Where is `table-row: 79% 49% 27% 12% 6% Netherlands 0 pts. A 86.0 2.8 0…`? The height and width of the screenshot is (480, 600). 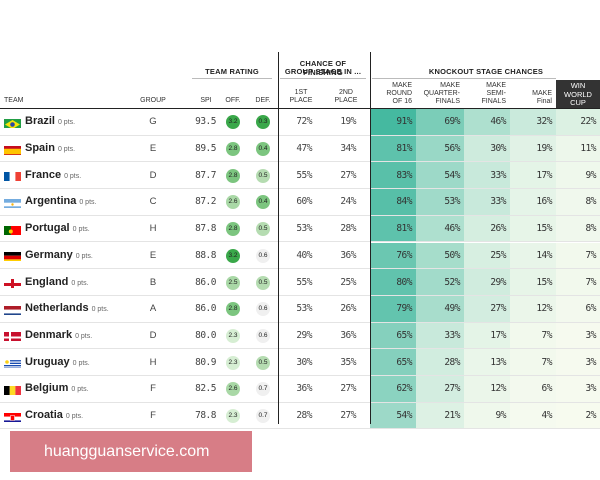 table-row: 79% 49% 27% 12% 6% Netherlands 0 pts. A 86.0 2.8 0… is located at coordinates (300, 309).